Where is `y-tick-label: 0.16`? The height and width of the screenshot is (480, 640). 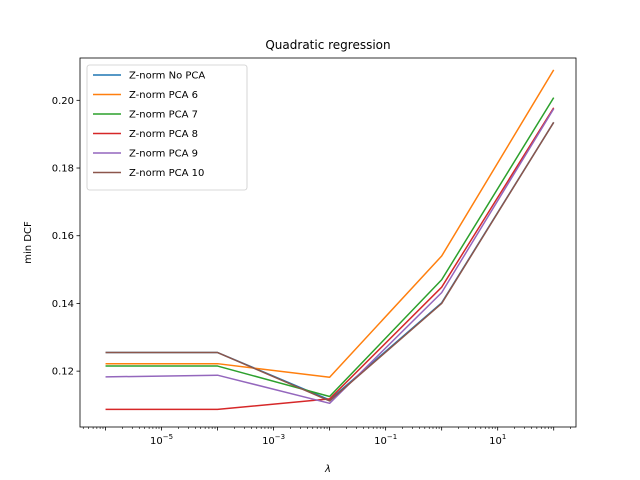 y-tick-label: 0.16 is located at coordinates (63, 236).